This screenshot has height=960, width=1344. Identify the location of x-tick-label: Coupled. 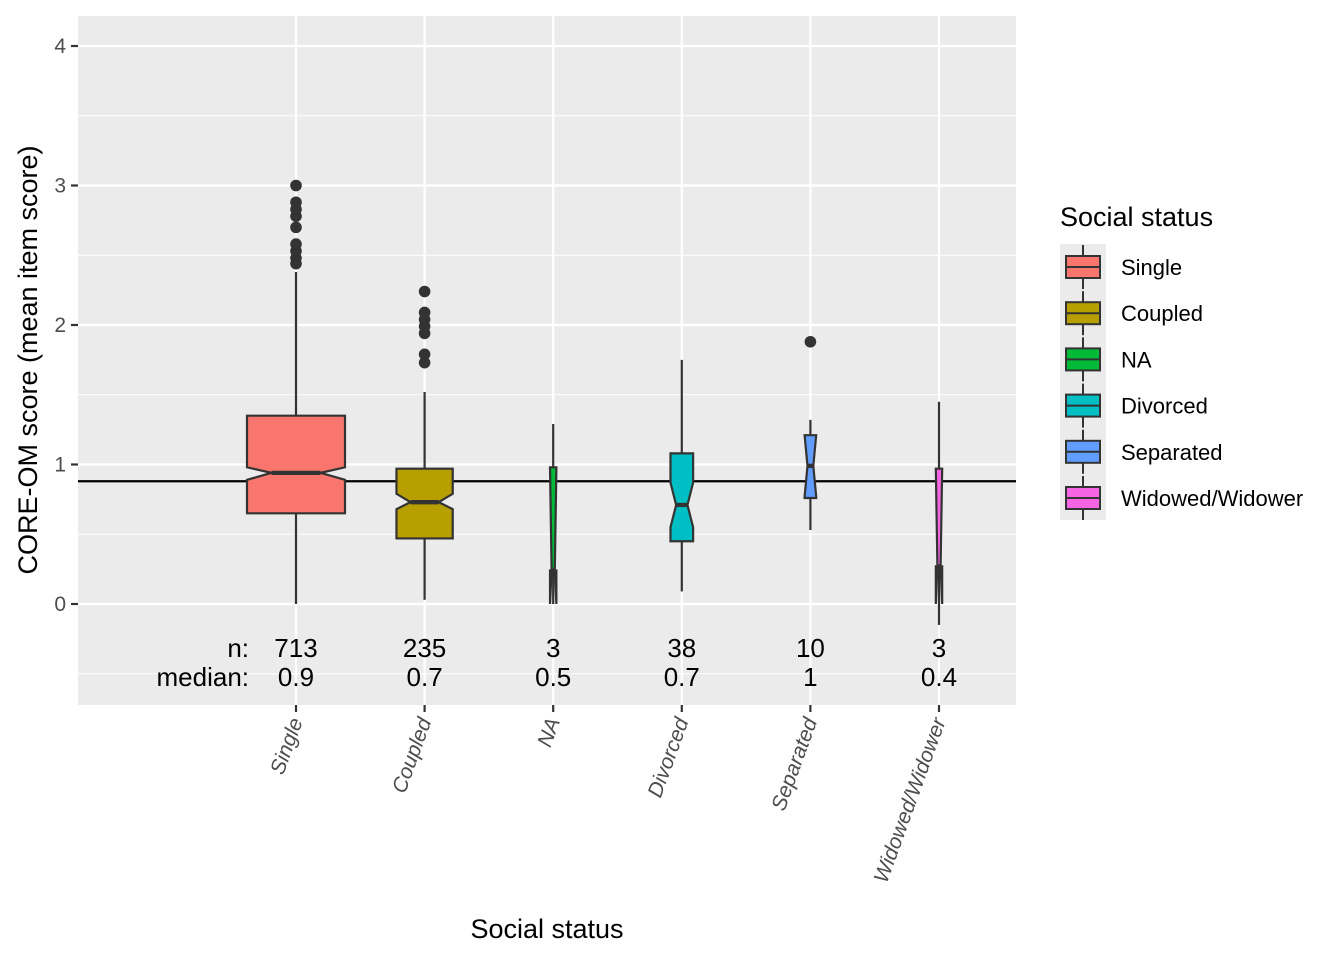
(412, 755).